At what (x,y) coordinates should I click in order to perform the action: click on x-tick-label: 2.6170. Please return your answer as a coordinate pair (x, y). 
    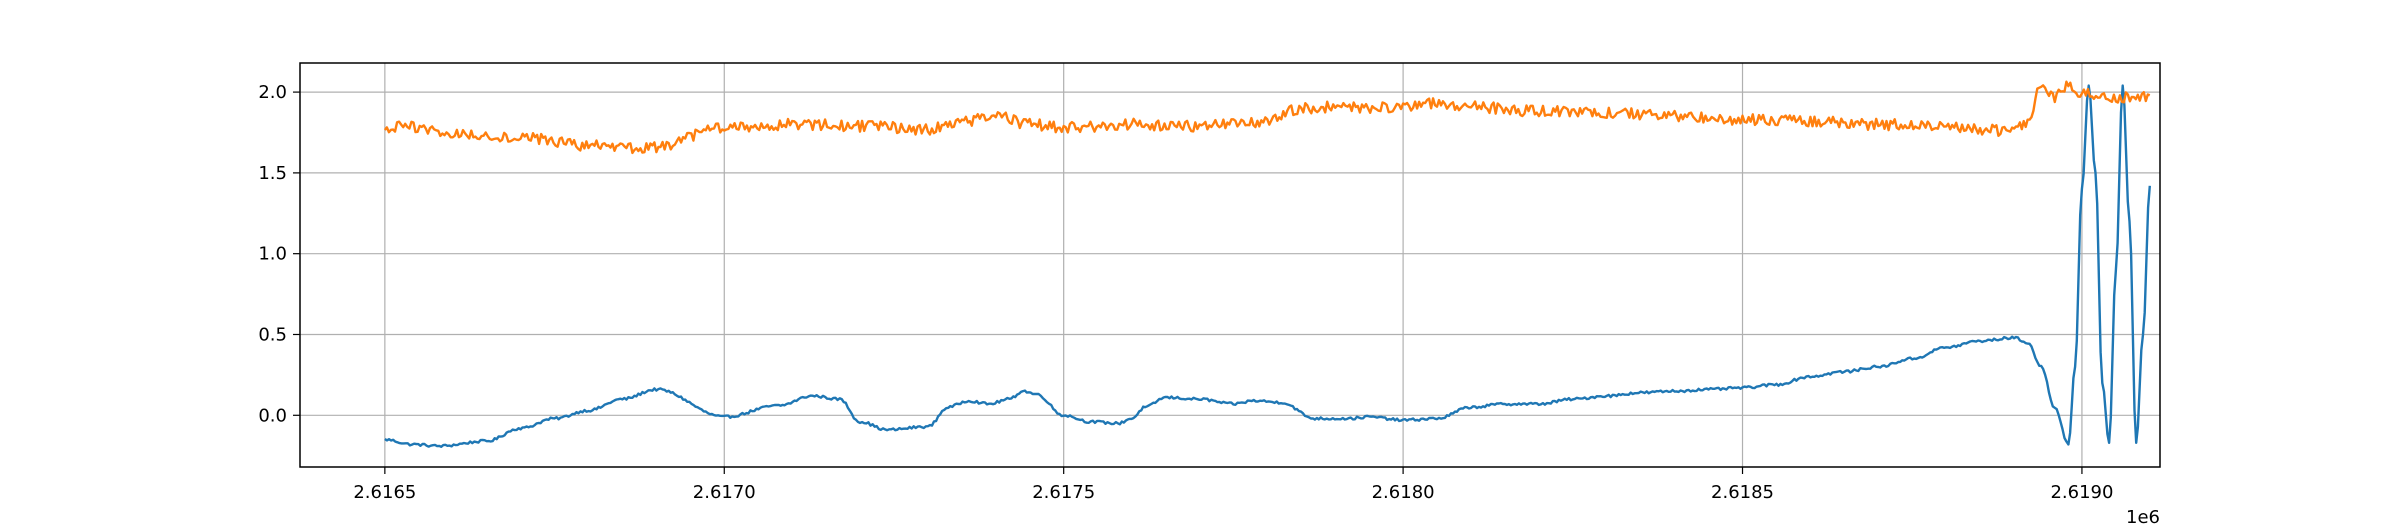
    Looking at the image, I should click on (724, 492).